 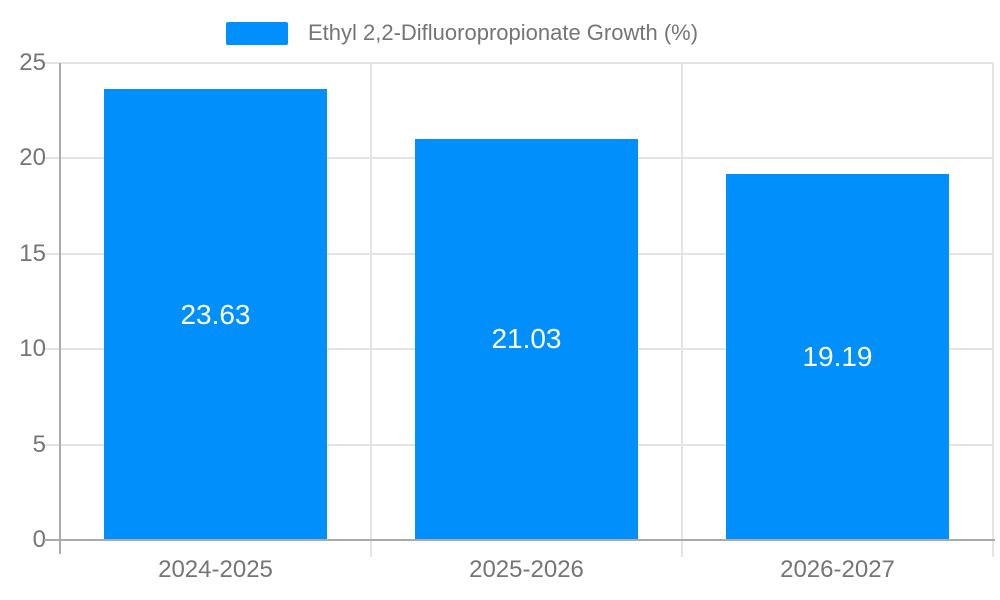 I want to click on x-axis-line, so click(x=519, y=540).